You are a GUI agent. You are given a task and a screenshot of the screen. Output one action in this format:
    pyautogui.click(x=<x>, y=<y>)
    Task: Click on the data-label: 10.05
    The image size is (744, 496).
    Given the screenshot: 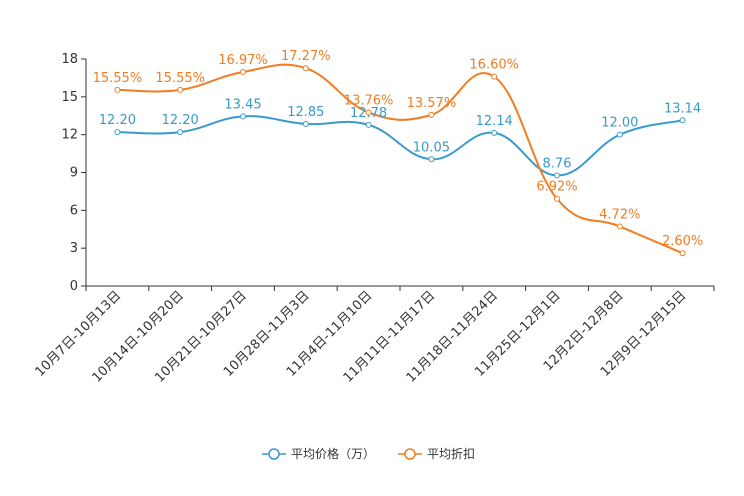 What is the action you would take?
    pyautogui.click(x=431, y=147)
    